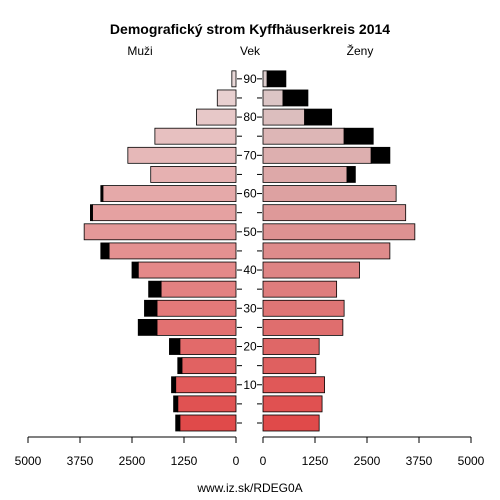 Image resolution: width=500 pixels, height=500 pixels. Describe the element at coordinates (250, 194) in the screenshot. I see `age-tick-label: 60` at that location.